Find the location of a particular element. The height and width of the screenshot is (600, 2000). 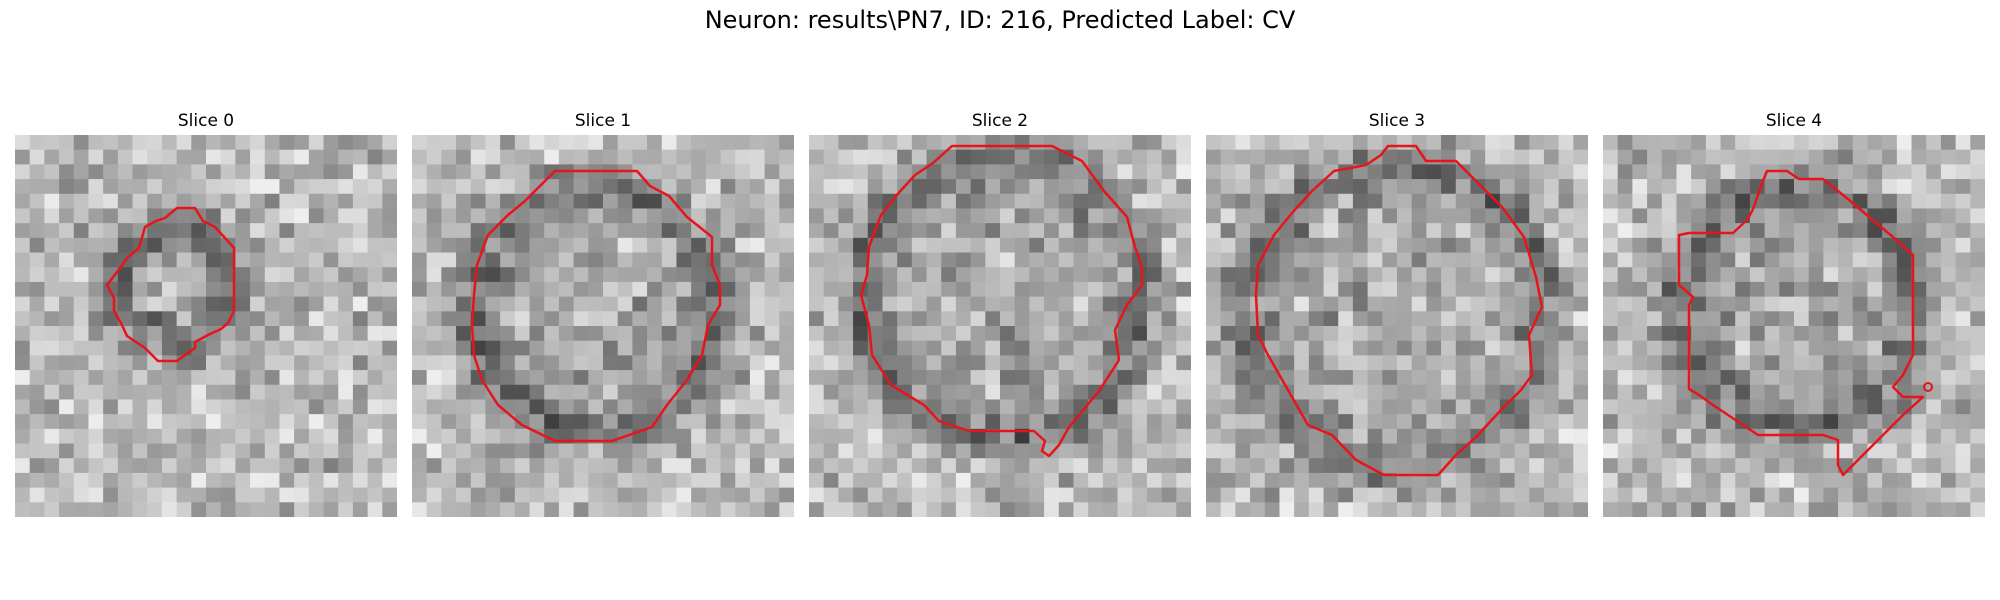

outline-marker is located at coordinates (1928, 387).